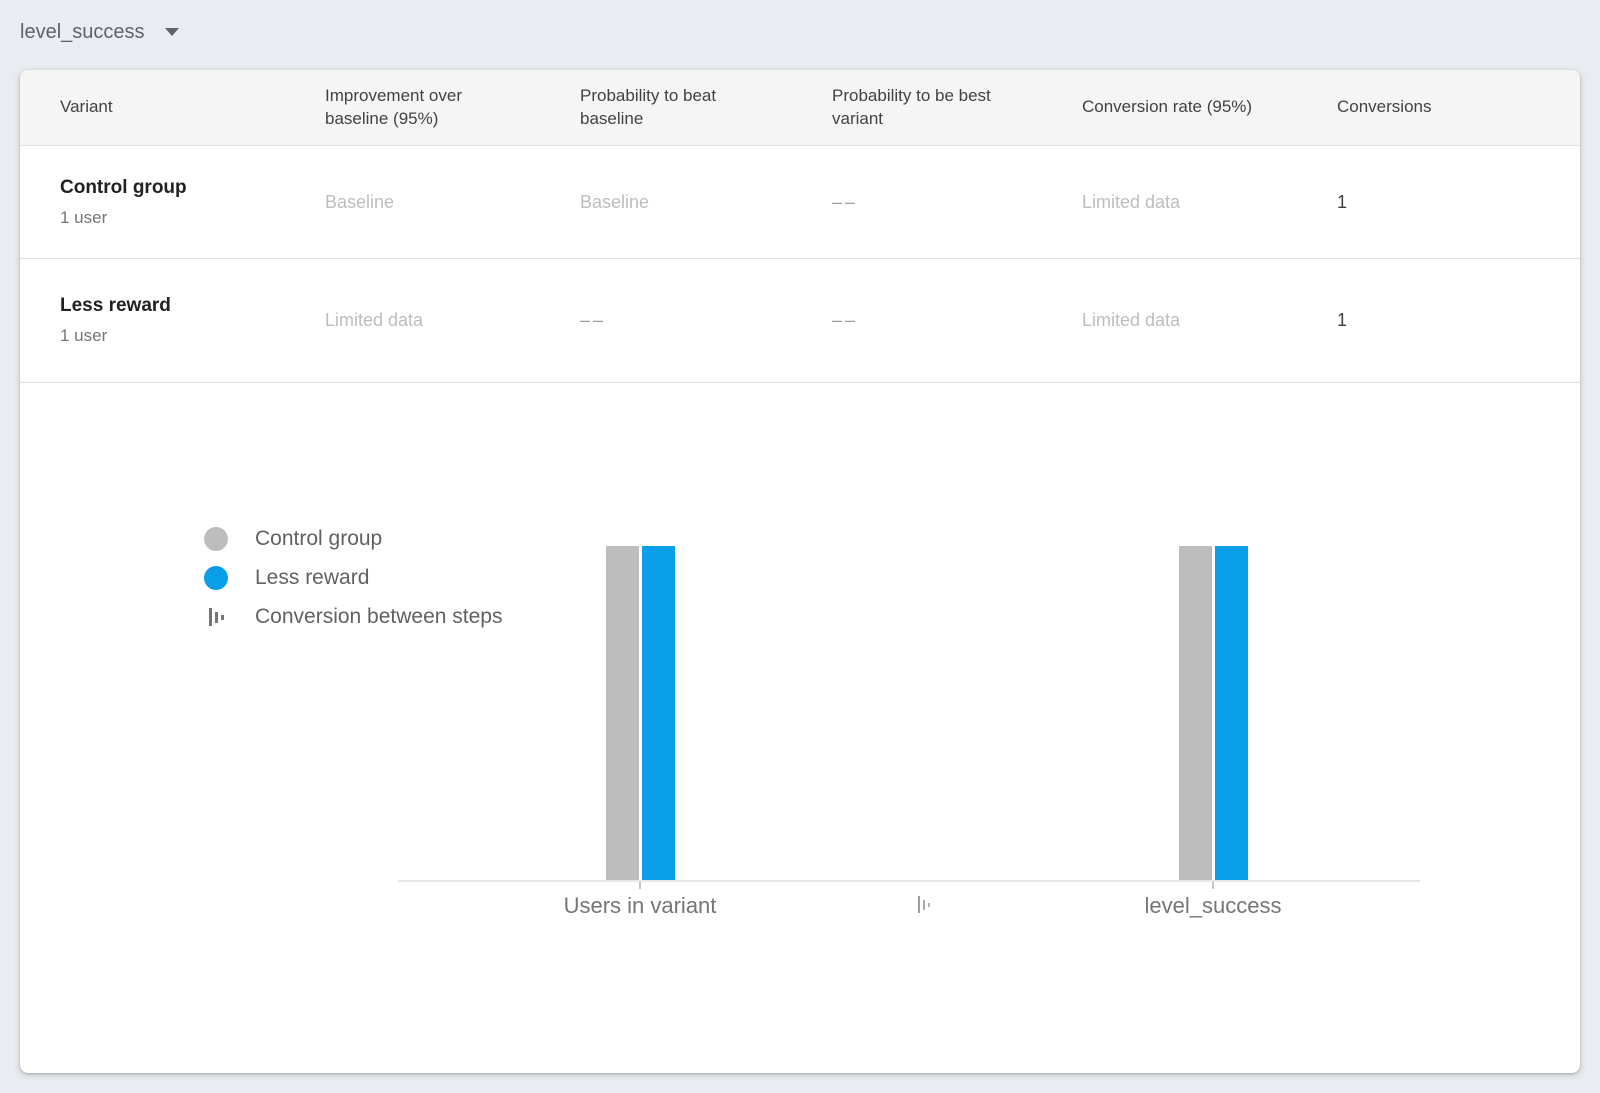  I want to click on bar-control-group-level_success, so click(1195, 713).